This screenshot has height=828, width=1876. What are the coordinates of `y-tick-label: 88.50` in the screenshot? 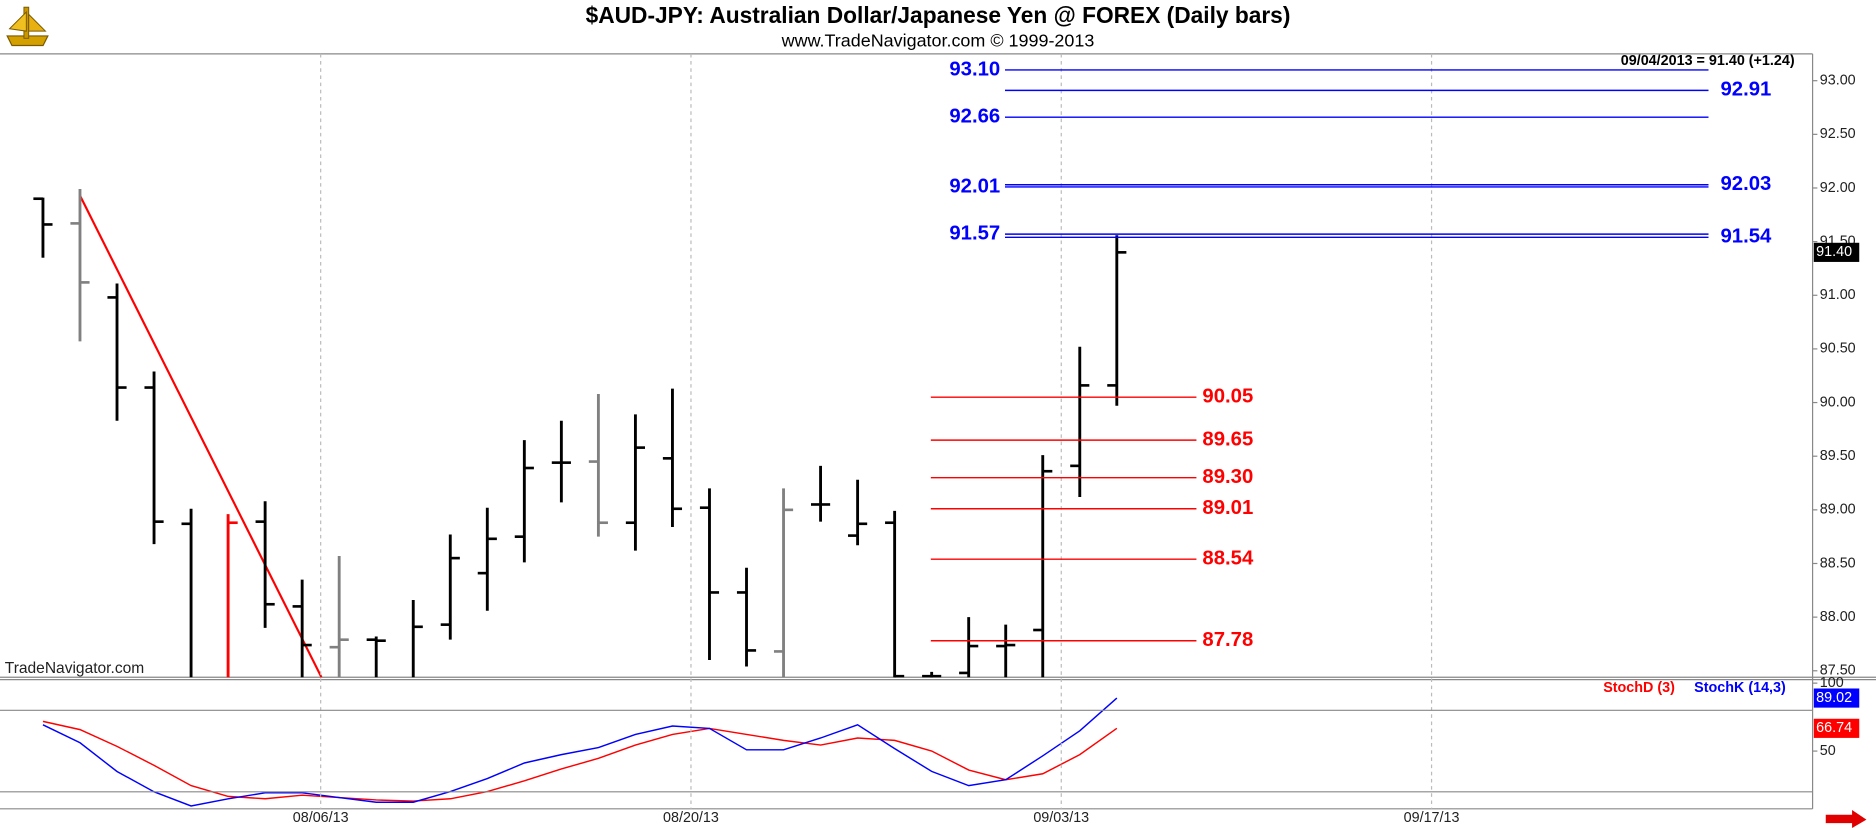 It's located at (1838, 563).